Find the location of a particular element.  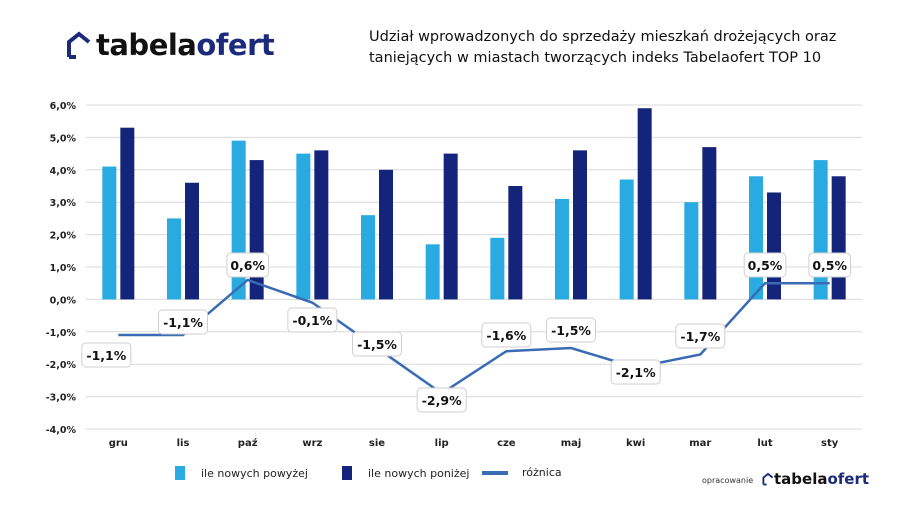

footer-logo: tabela ofert is located at coordinates (815, 479).